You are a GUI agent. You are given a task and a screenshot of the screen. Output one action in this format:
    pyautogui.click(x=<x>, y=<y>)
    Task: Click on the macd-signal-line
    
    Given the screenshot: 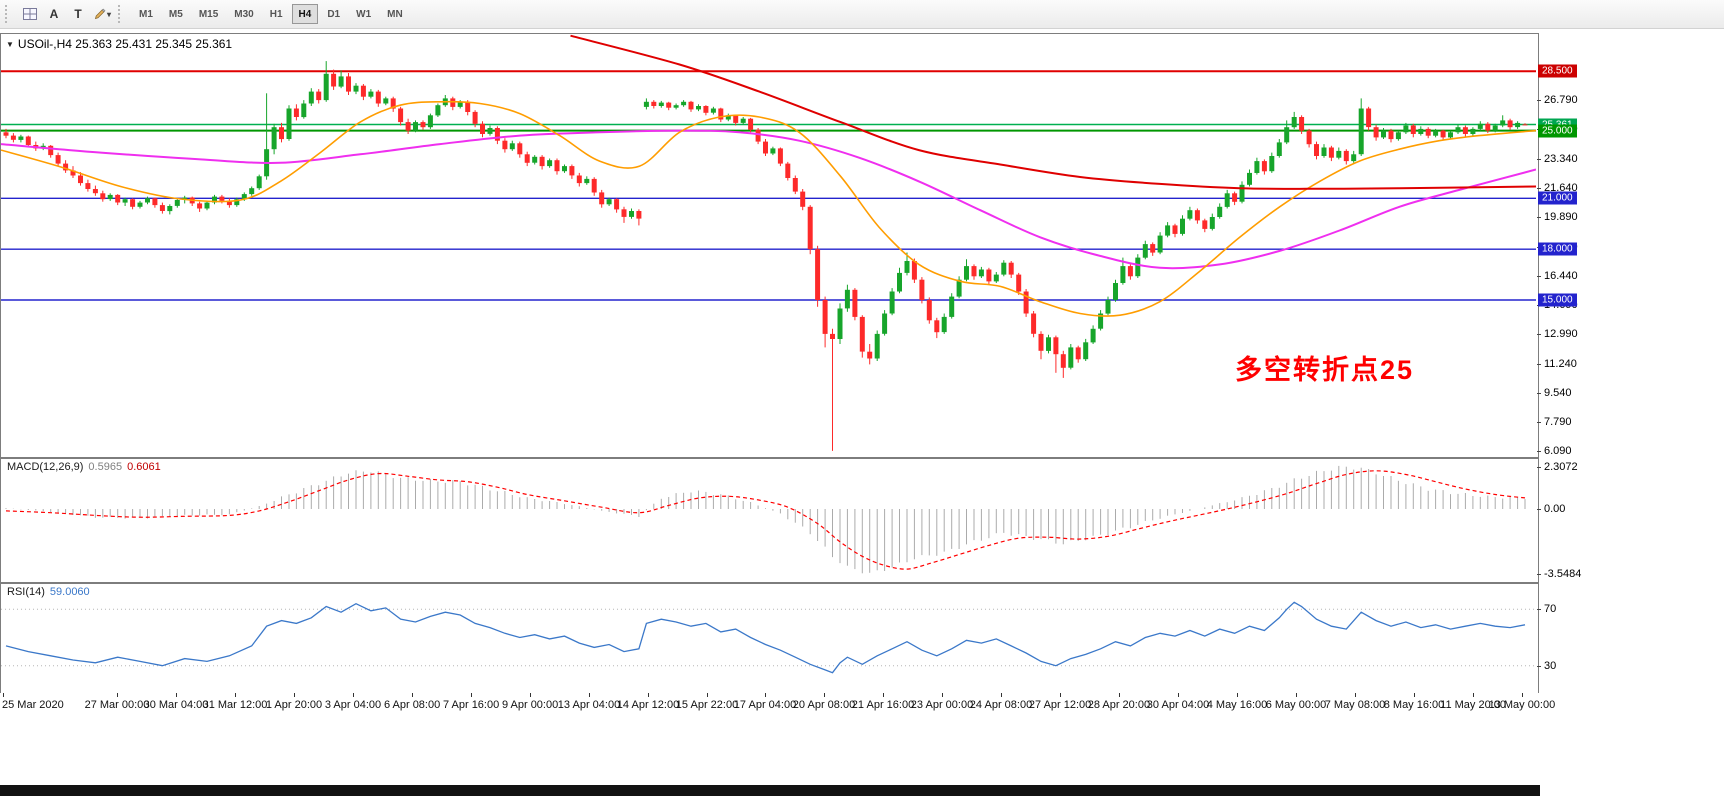 What is the action you would take?
    pyautogui.click(x=765, y=520)
    